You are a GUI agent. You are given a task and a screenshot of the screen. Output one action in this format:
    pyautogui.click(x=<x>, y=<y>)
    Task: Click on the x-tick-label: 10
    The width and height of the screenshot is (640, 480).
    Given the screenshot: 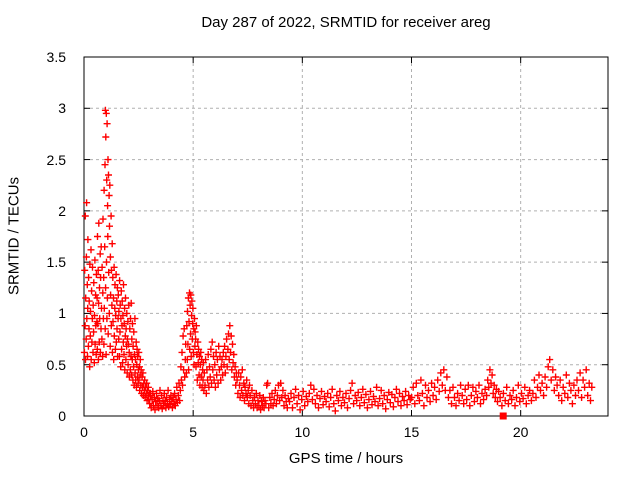 What is the action you would take?
    pyautogui.click(x=302, y=432)
    